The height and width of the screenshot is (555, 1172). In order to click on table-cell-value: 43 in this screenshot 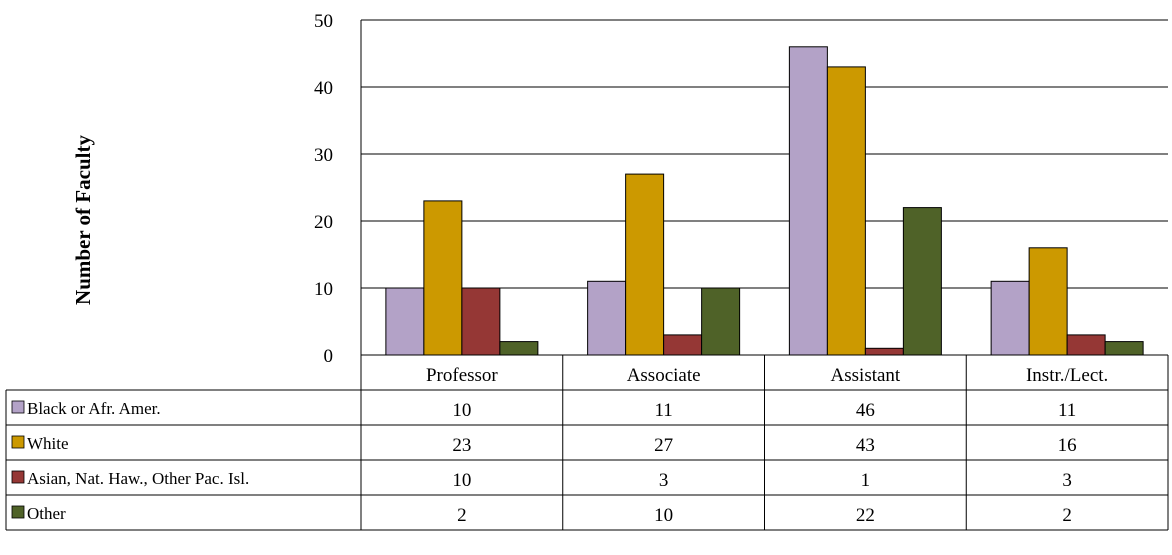, I will do `click(865, 445)`.